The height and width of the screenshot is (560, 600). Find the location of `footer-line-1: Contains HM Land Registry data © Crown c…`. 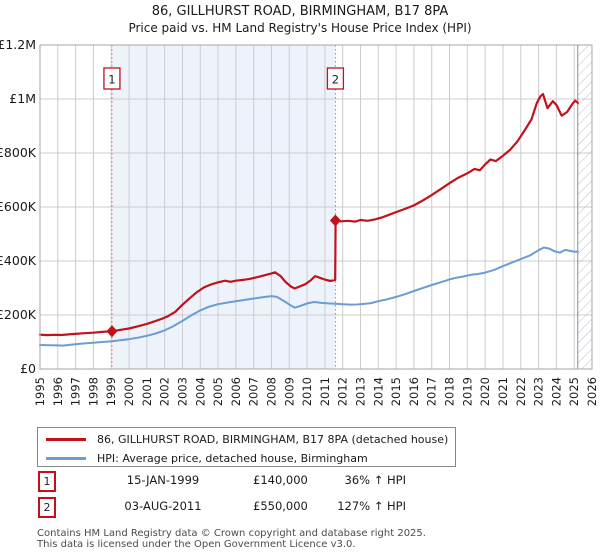

footer-line-1: Contains HM Land Registry data © Crown c… is located at coordinates (231, 533).